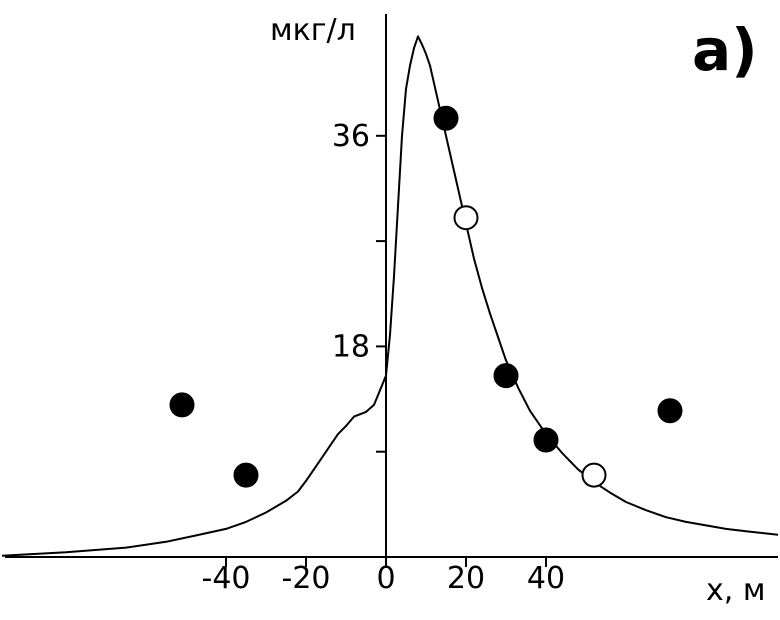 The width and height of the screenshot is (780, 620). I want to click on x-axis-label: x, м, so click(735, 590).